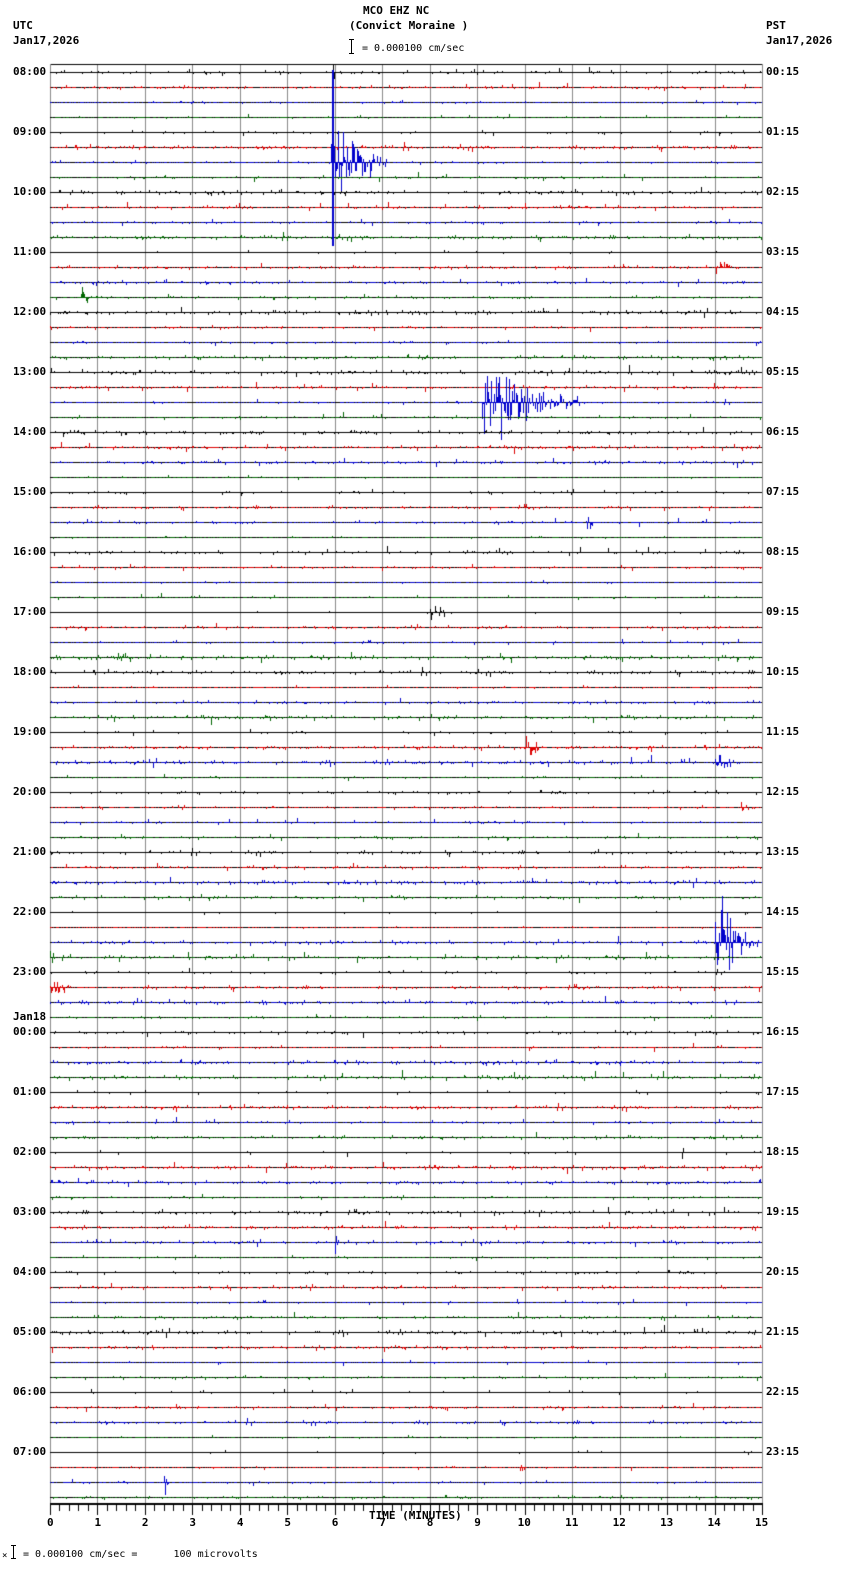 The height and width of the screenshot is (1584, 850). Describe the element at coordinates (667, 1522) in the screenshot. I see `x-tick-label: 13` at that location.